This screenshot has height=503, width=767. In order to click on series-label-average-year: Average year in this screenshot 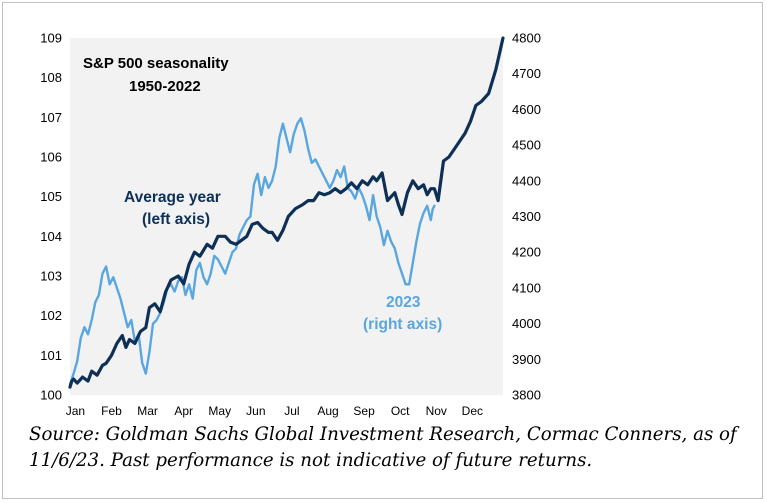, I will do `click(172, 197)`.